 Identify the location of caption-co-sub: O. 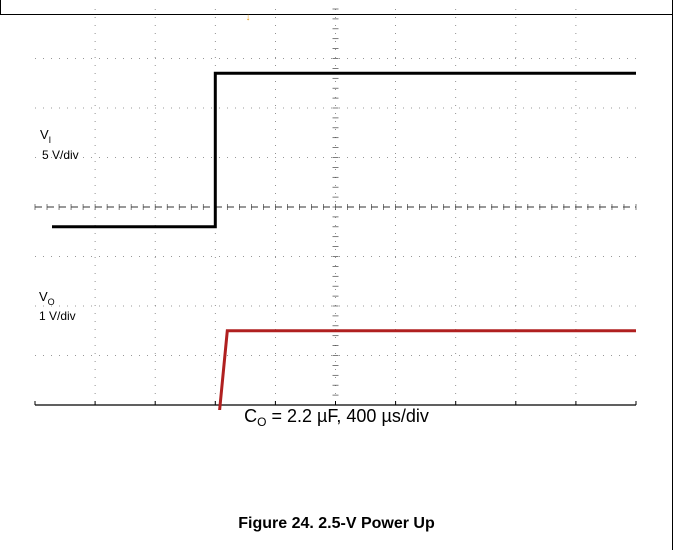
(262, 422).